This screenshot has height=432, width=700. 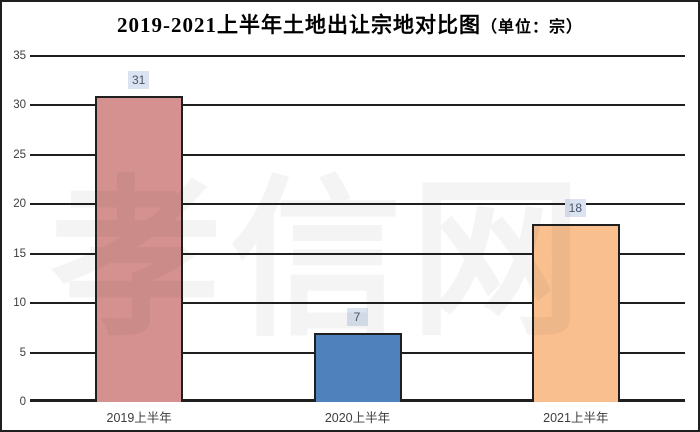 What do you see at coordinates (298, 25) in the screenshot?
I see `chart-title-text: 2019-2021上半年土地出让宗地对比图` at bounding box center [298, 25].